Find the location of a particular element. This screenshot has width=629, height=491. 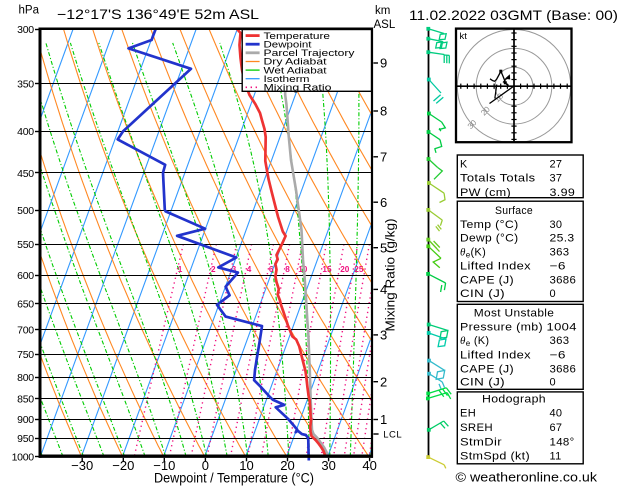

svg-text: 25 is located at coordinates (359, 269).